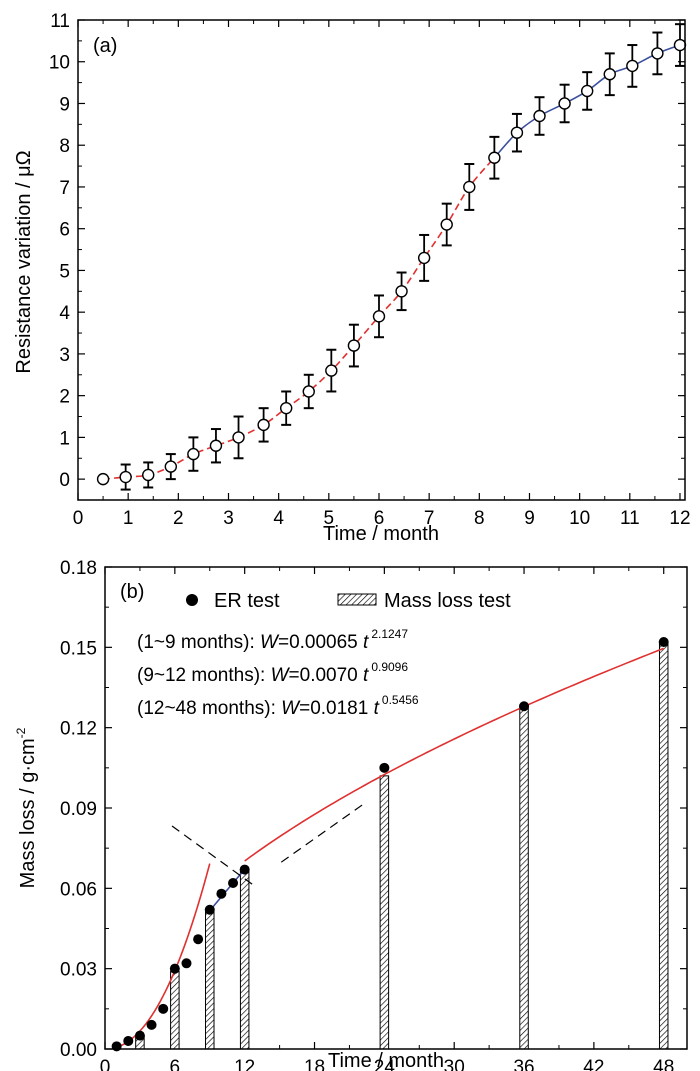 The image size is (700, 1071). Describe the element at coordinates (78, 568) in the screenshot. I see `y-tick-label: 0.18` at that location.